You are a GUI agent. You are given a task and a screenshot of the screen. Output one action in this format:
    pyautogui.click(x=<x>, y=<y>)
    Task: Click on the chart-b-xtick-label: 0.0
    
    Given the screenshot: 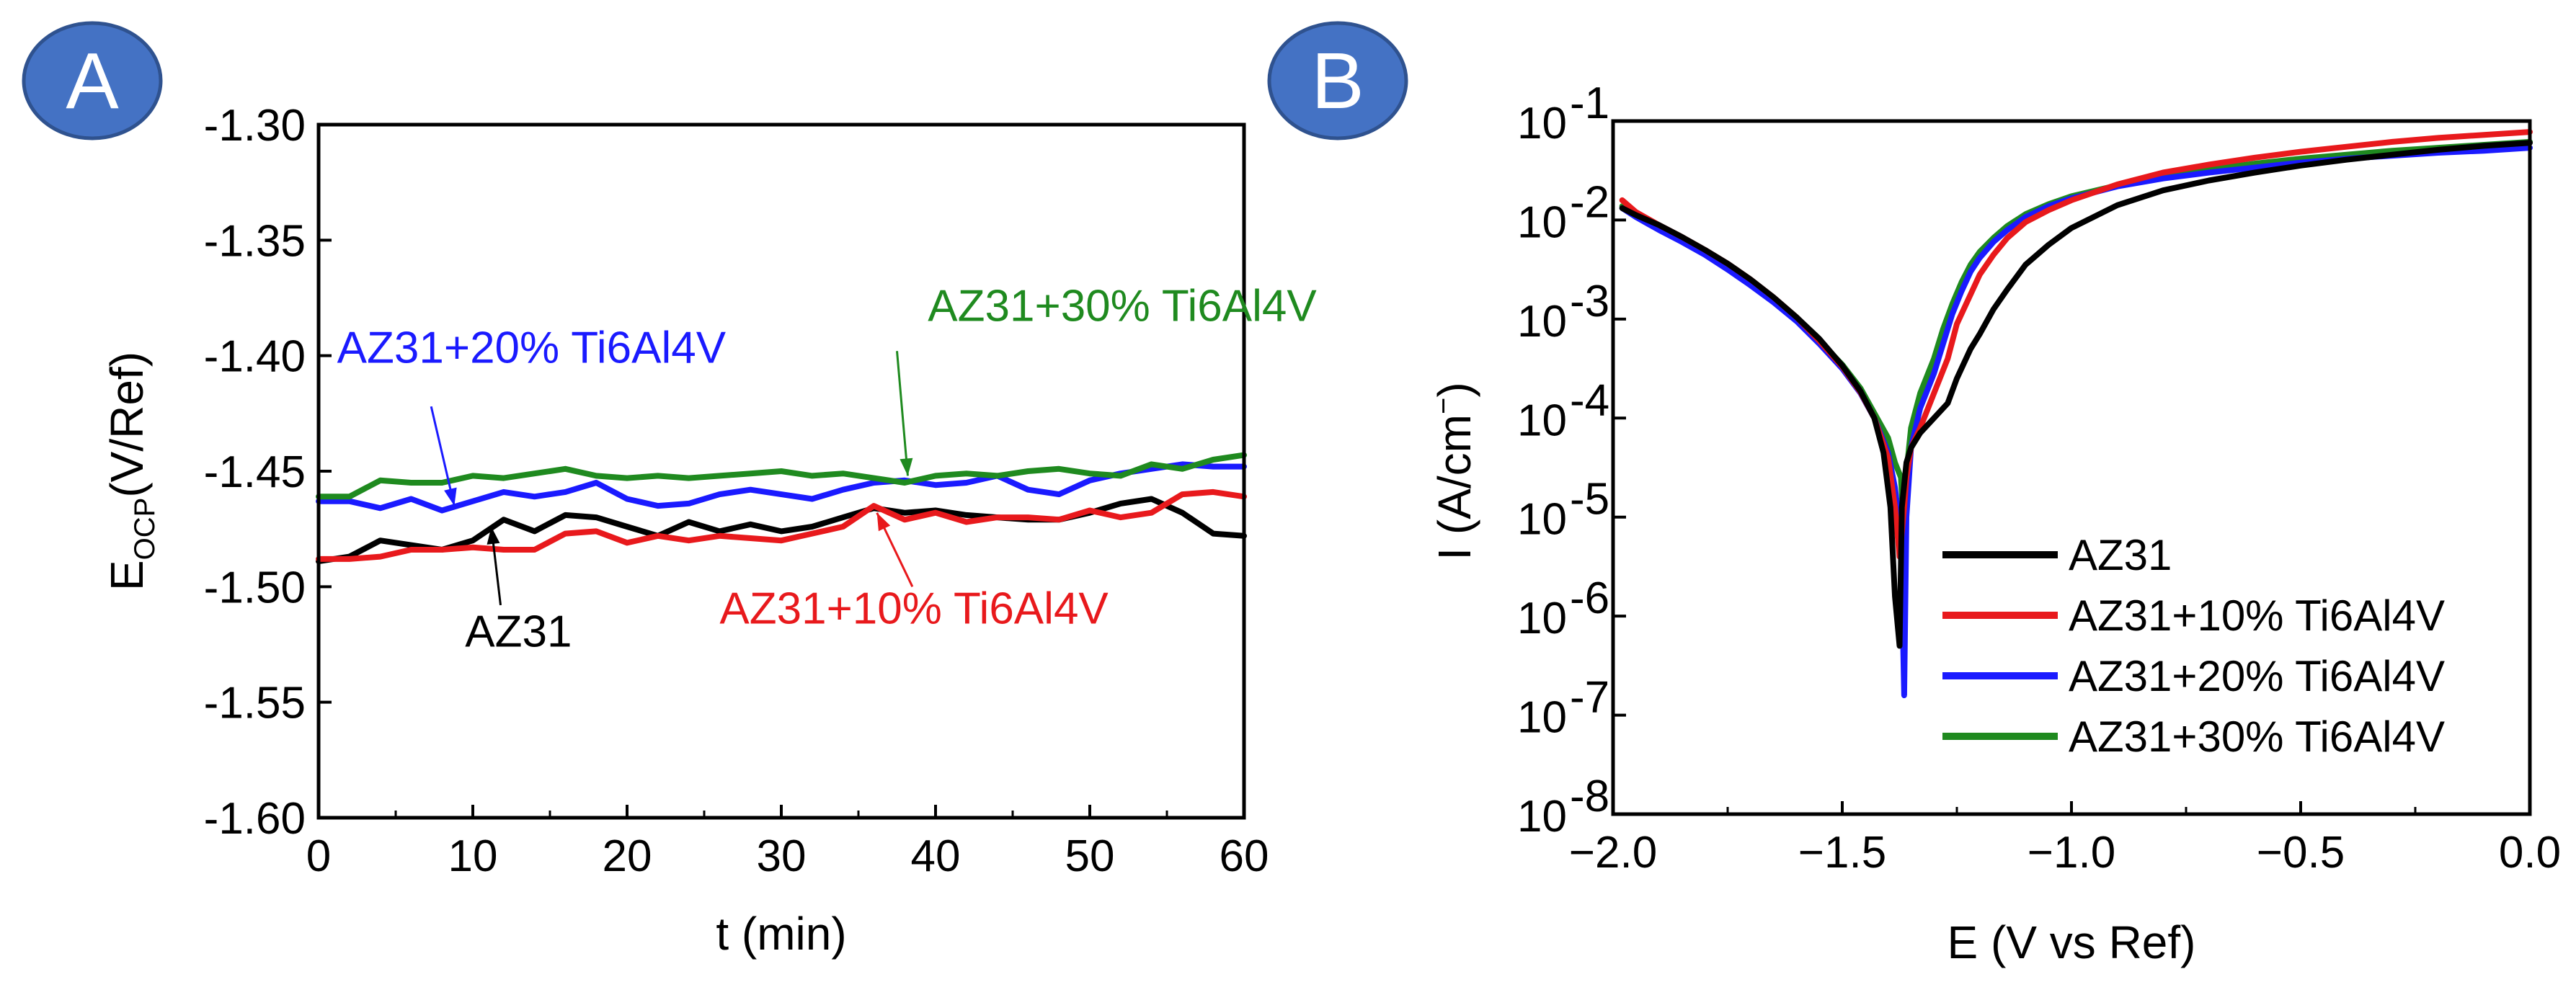 What is the action you would take?
    pyautogui.click(x=2530, y=853)
    